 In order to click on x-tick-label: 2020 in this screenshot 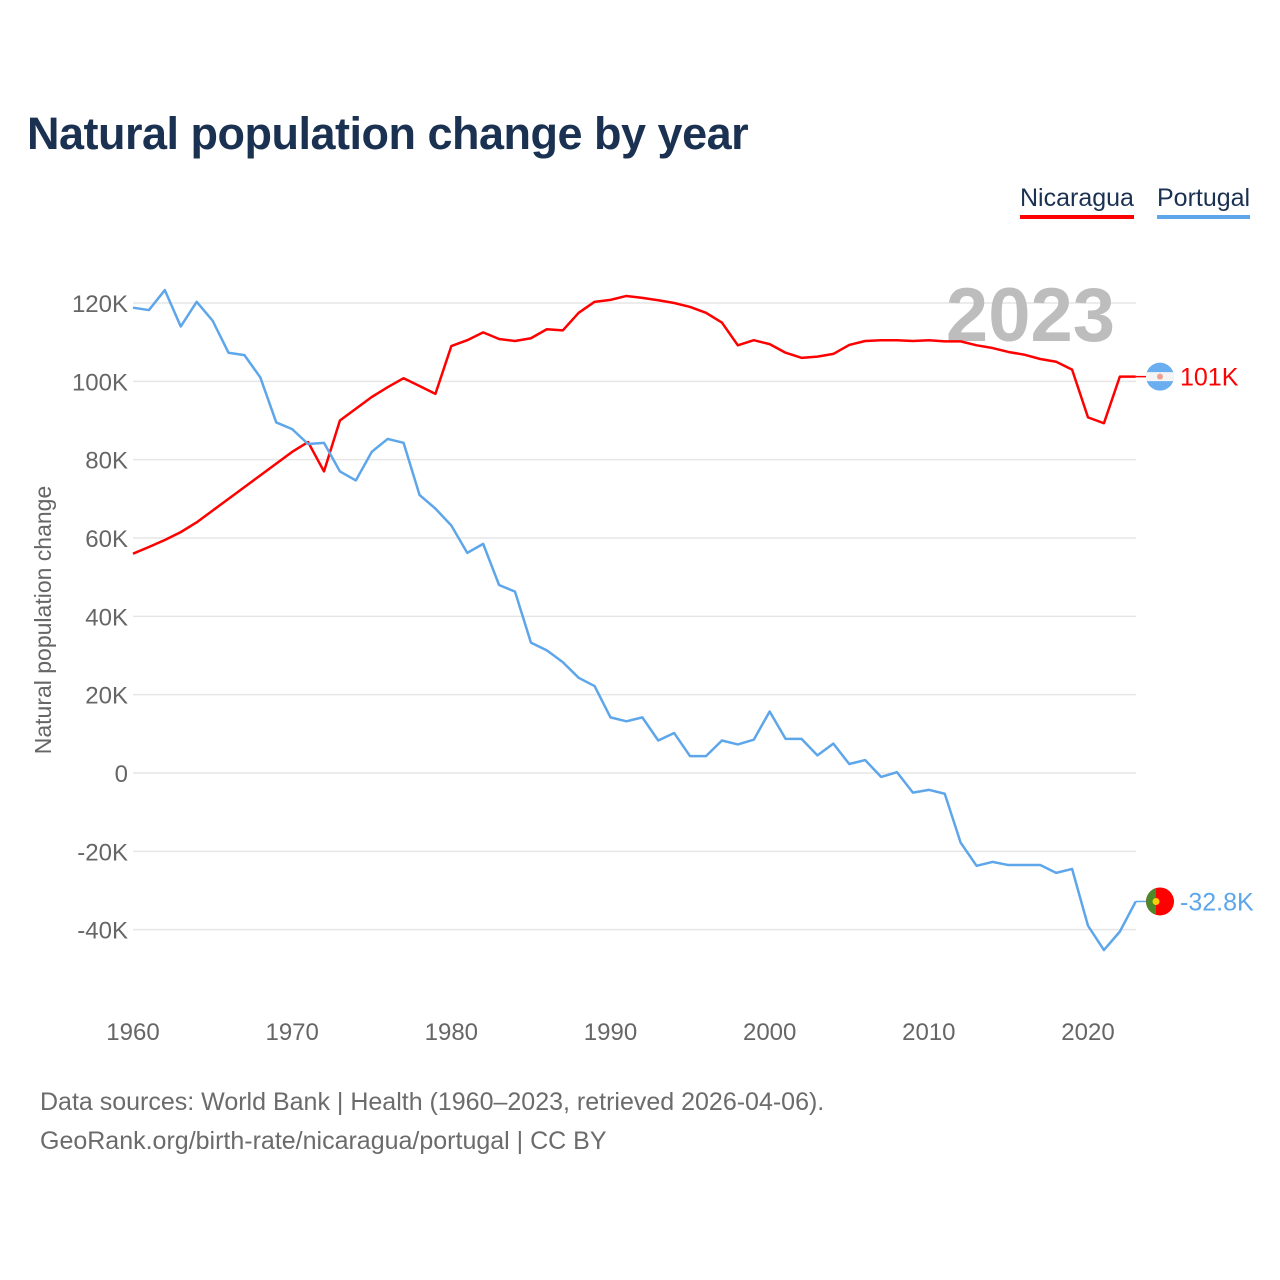, I will do `click(1087, 1032)`.